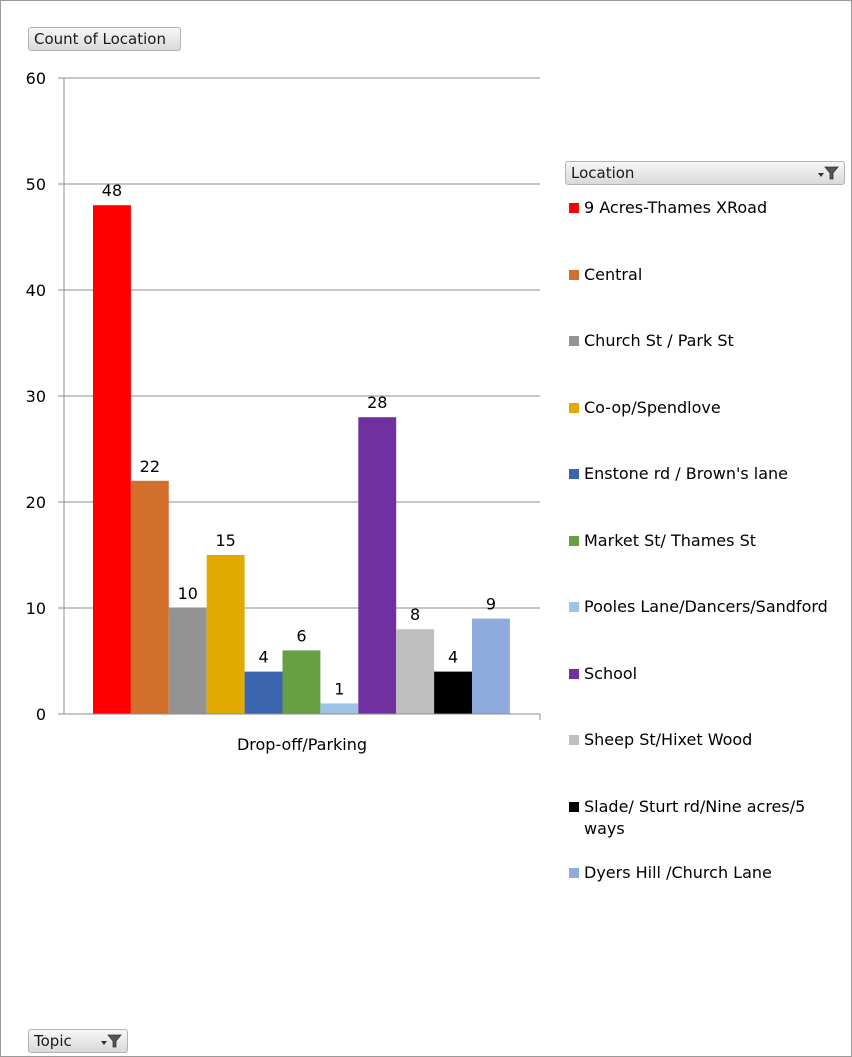  Describe the element at coordinates (53, 1041) in the screenshot. I see `axis-field-label: Topic` at that location.